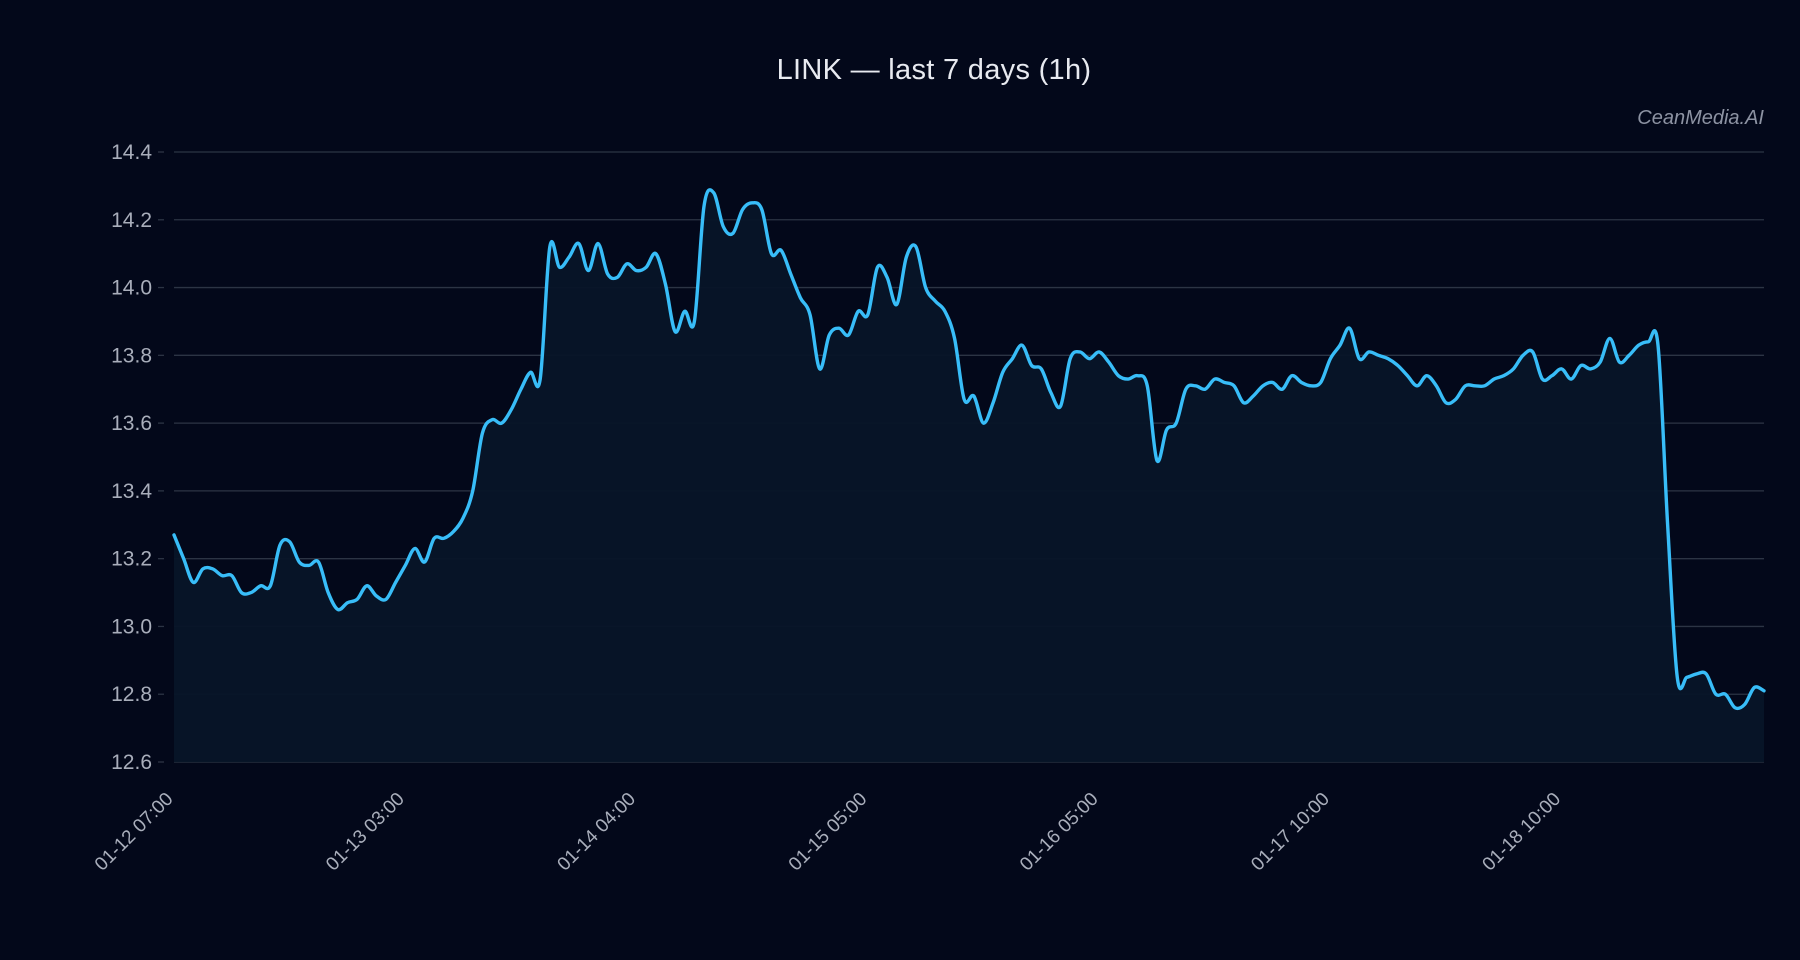 Image resolution: width=1800 pixels, height=960 pixels. I want to click on y-tick-label: 12.8, so click(131, 694).